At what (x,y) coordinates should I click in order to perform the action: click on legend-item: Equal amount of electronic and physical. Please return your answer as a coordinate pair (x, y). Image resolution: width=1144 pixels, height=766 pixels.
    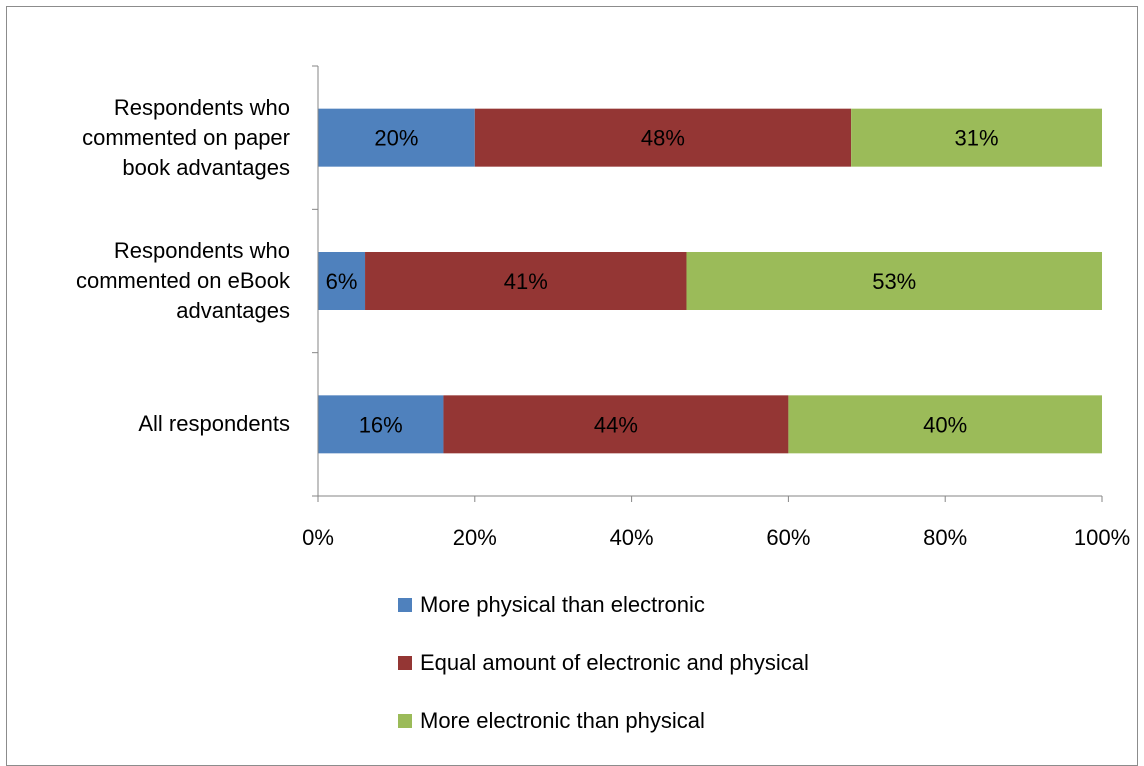
    Looking at the image, I should click on (603, 663).